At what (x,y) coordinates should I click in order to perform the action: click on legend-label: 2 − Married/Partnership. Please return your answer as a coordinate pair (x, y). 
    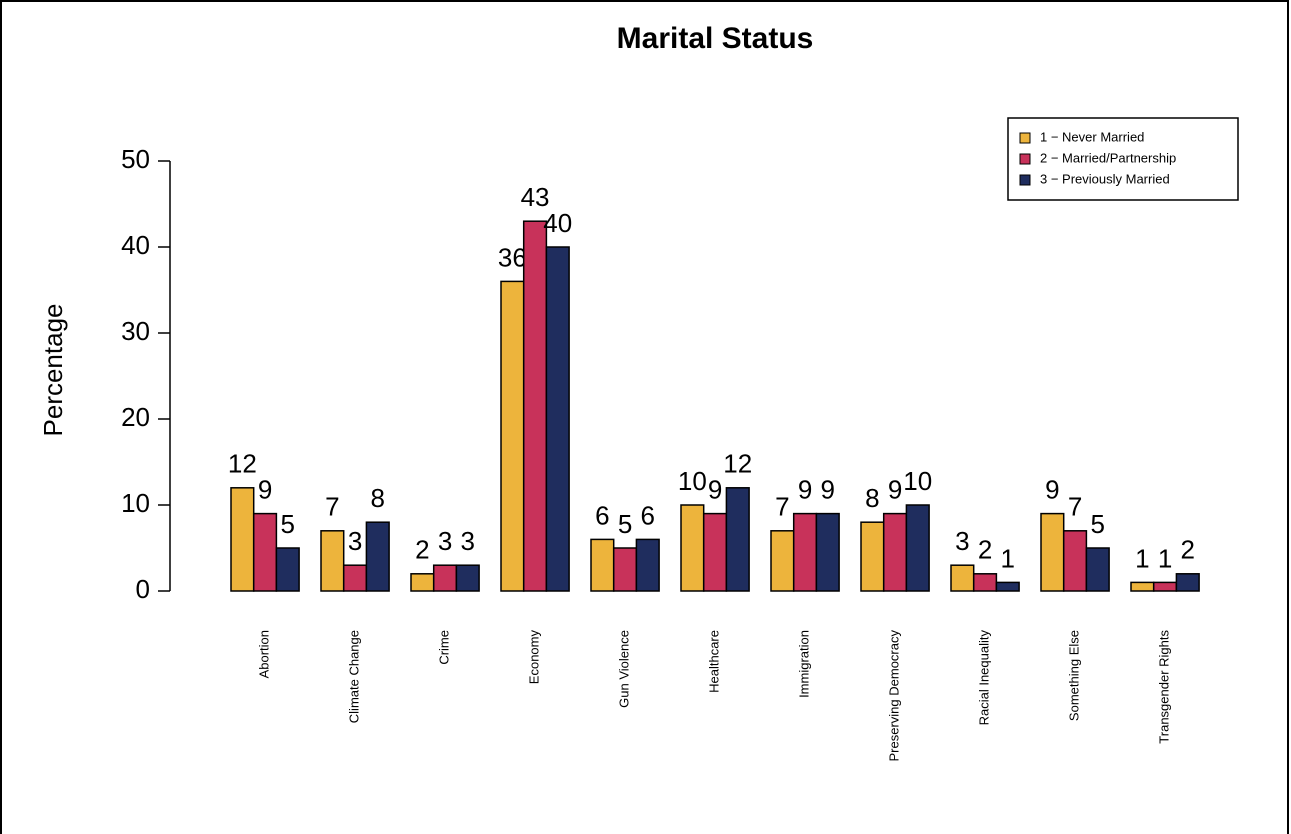
    Looking at the image, I should click on (1108, 157).